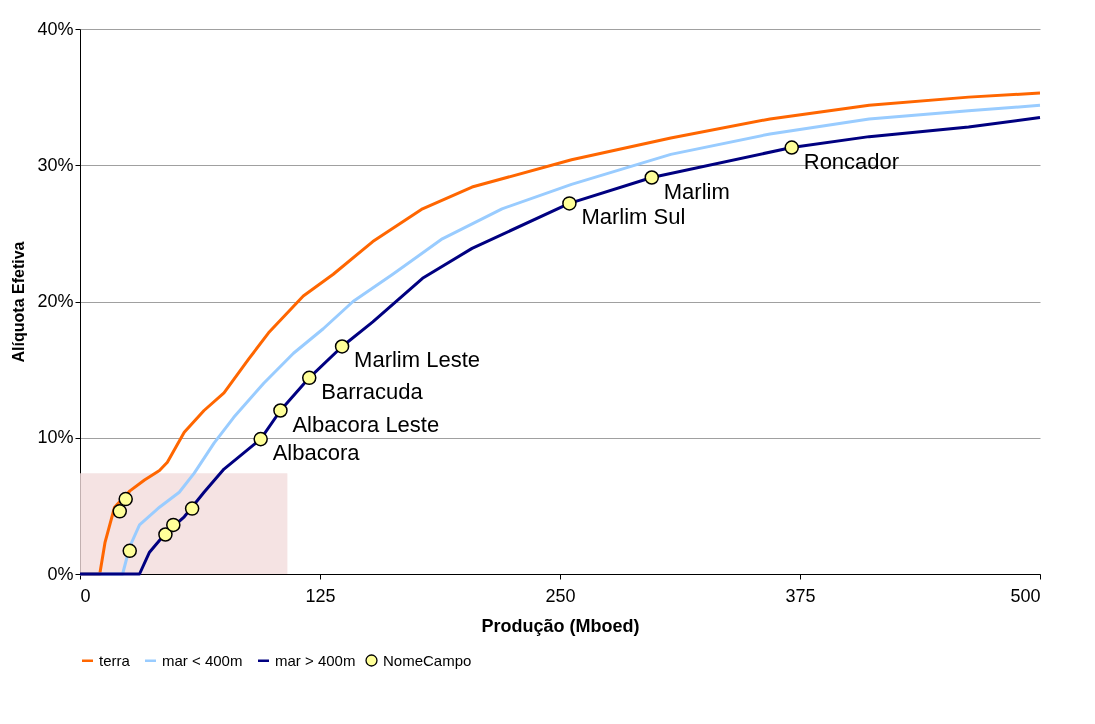 This screenshot has width=1095, height=724. I want to click on x-tick-label: 250, so click(560, 595).